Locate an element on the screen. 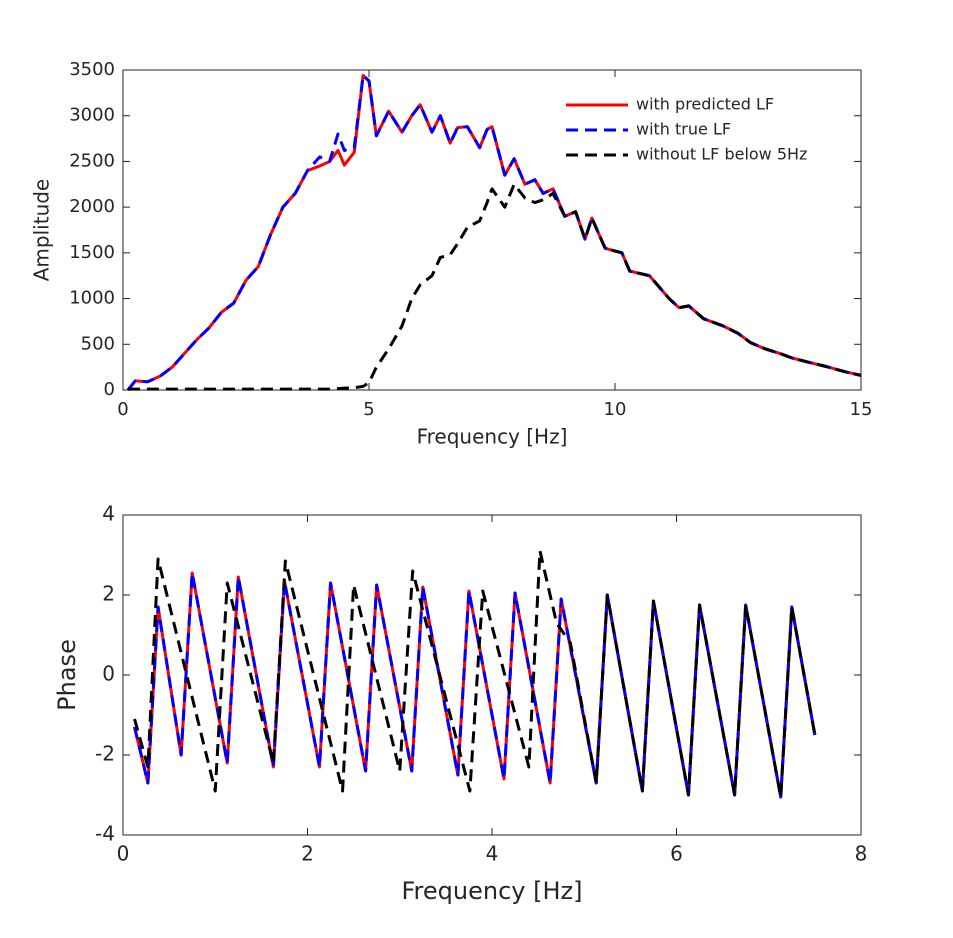 This screenshot has width=953, height=938. x-tick-label: 6 is located at coordinates (676, 854).